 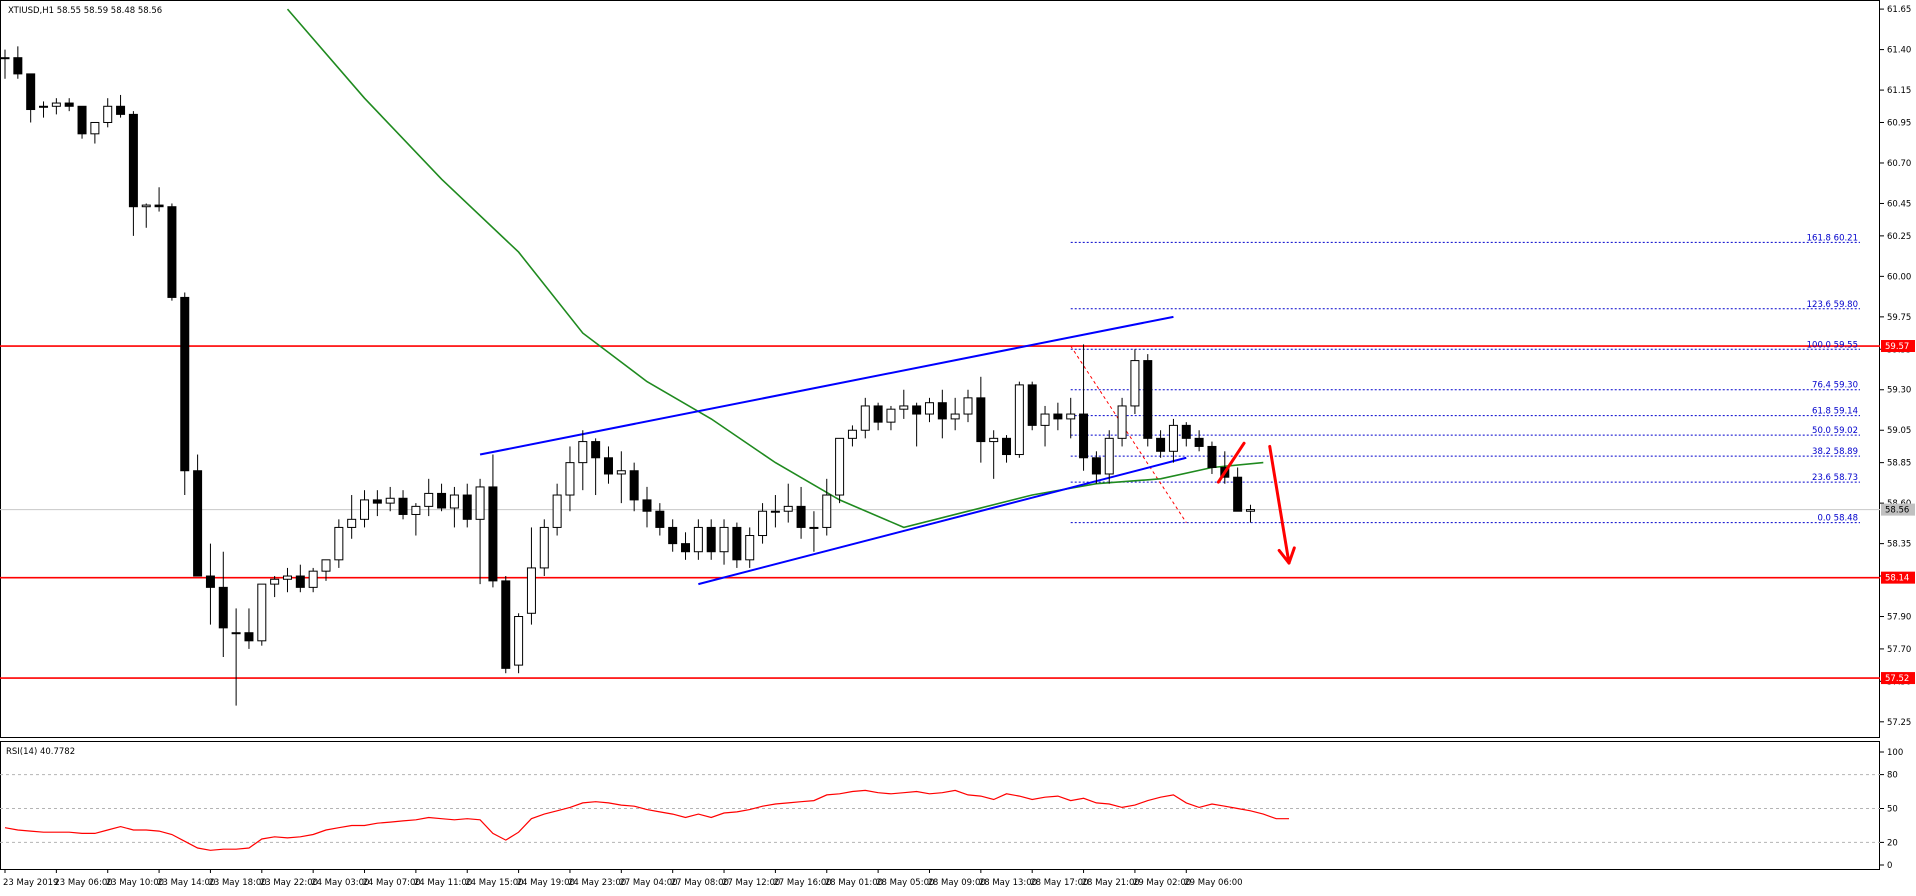 I want to click on time-tick-label: 23 May 18:00, so click(x=237, y=883).